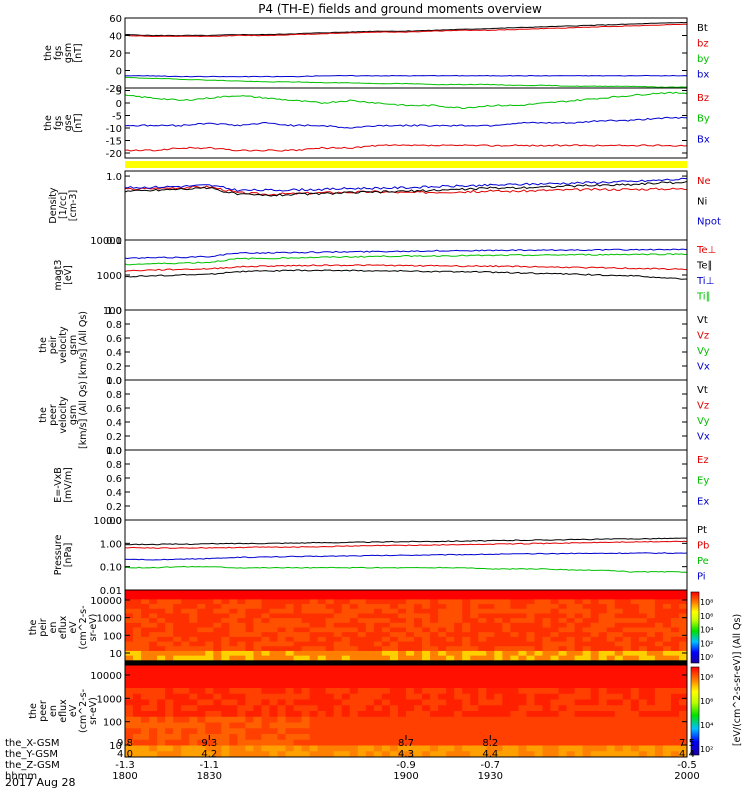 This screenshot has height=800, width=750. I want to click on y-axis-label-line: peer, so click(53, 415).